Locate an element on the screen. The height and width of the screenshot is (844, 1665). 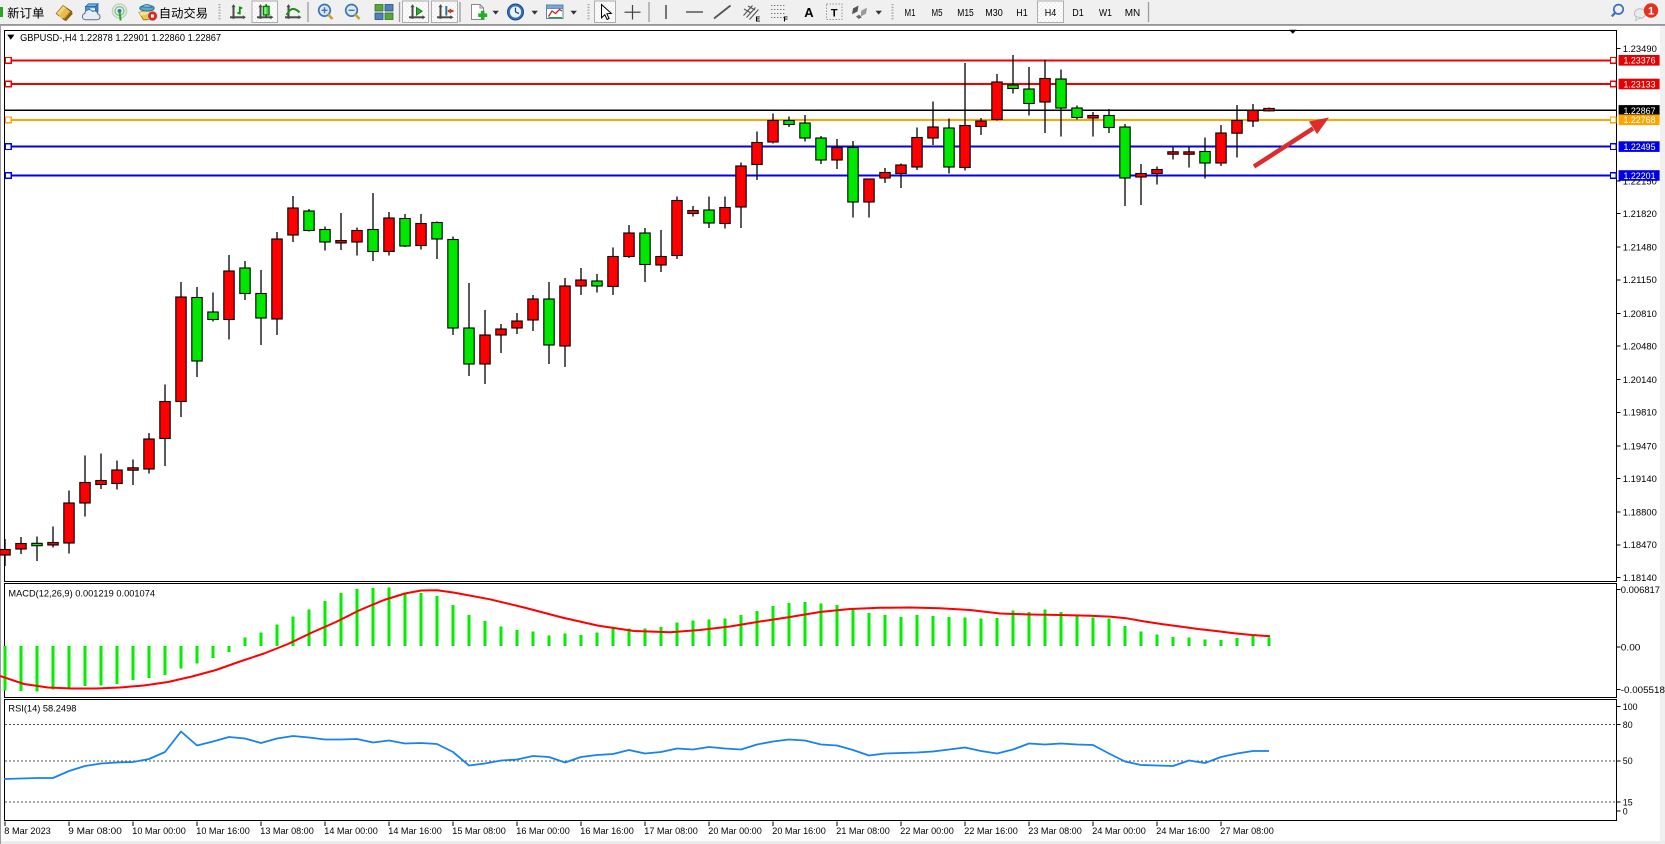
svg-text: 1.21480 is located at coordinates (1640, 248).